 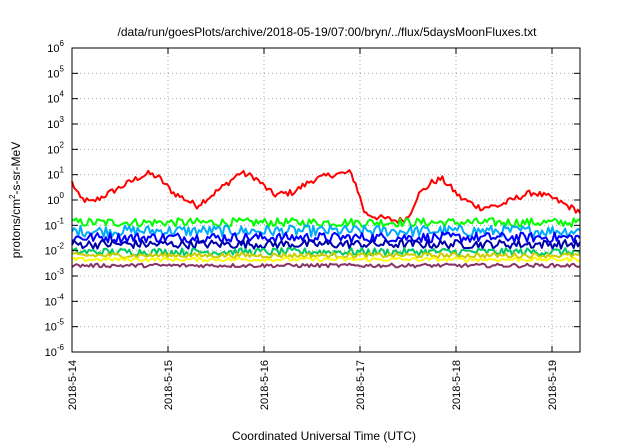 What do you see at coordinates (55, 174) in the screenshot?
I see `y-tick-label: 10¹` at bounding box center [55, 174].